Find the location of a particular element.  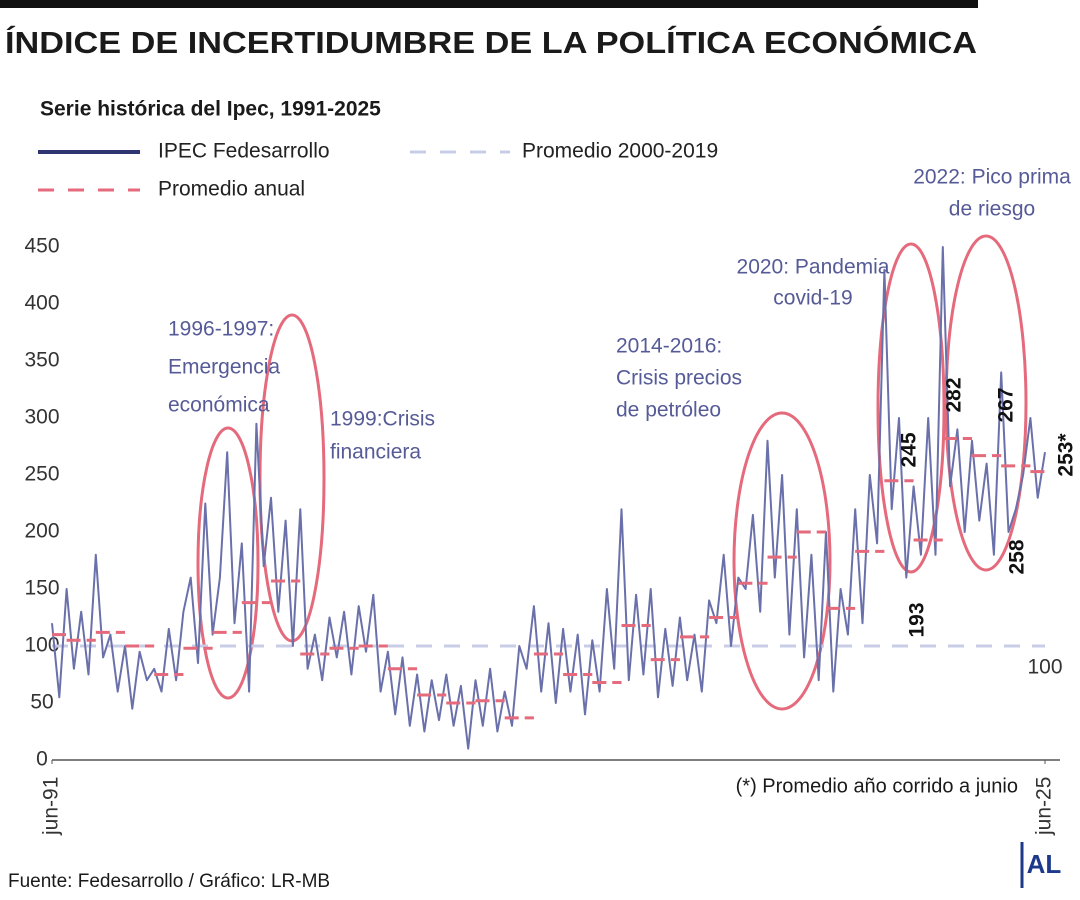

annotation: de petróleo is located at coordinates (668, 410).